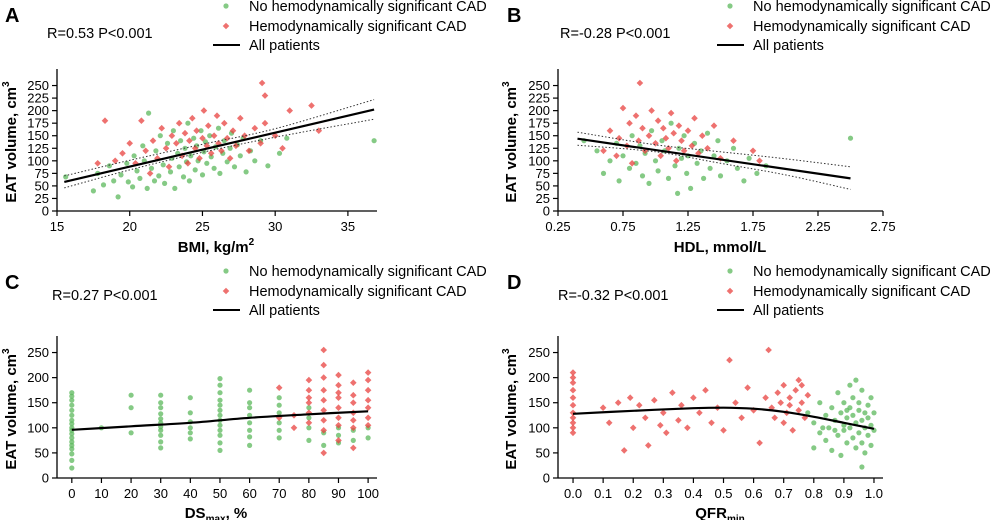 This screenshot has width=1000, height=520. Describe the element at coordinates (687, 226) in the screenshot. I see `x-tick-label: 1.25` at that location.